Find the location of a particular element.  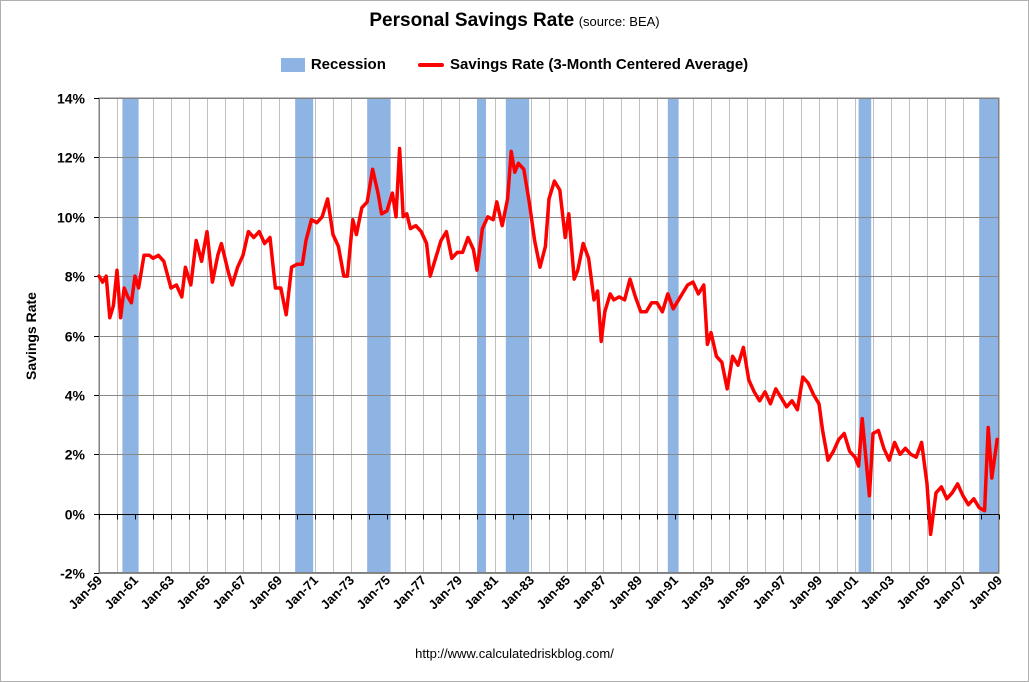

legend-item-savings-rate: Savings Rate (3-Month Centered Average) is located at coordinates (583, 64).